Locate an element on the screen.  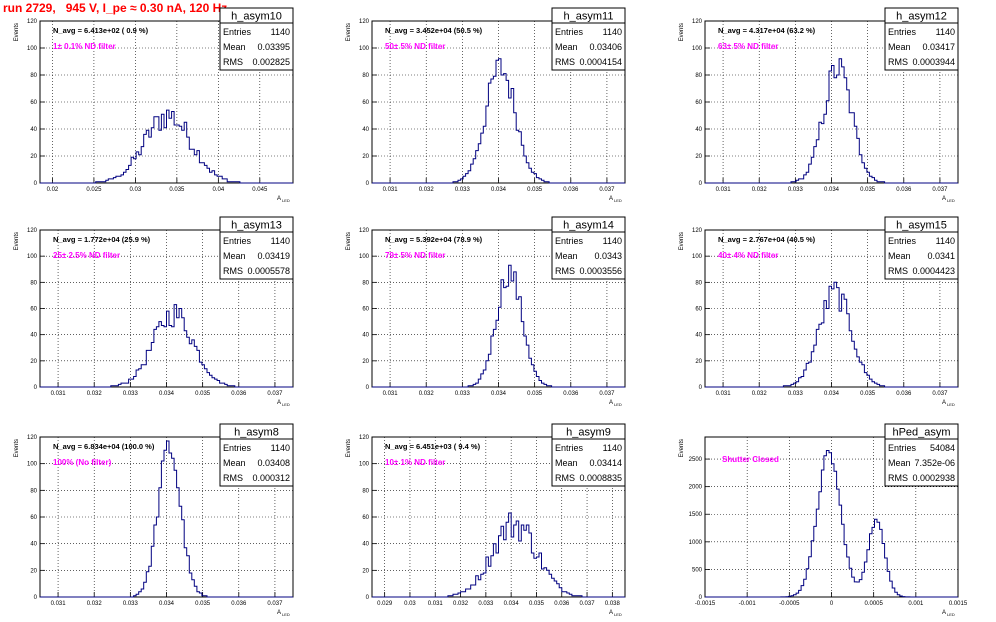
x-tick-label: 0 is located at coordinates (832, 604).